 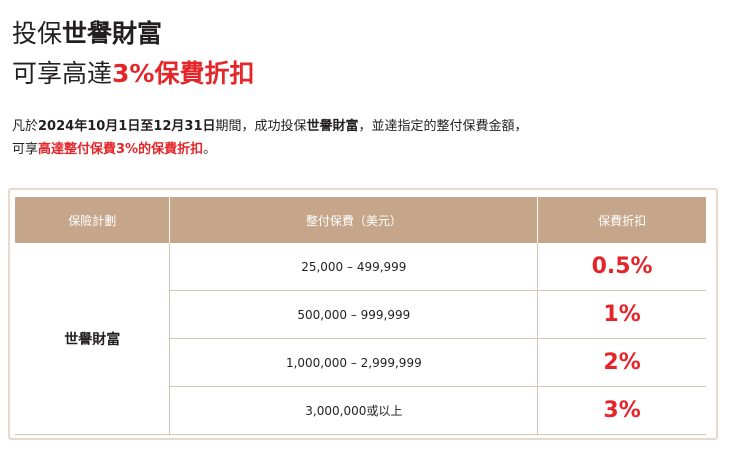 I want to click on row: 1,000,000 – 2,999,999 2%, so click(x=360, y=362).